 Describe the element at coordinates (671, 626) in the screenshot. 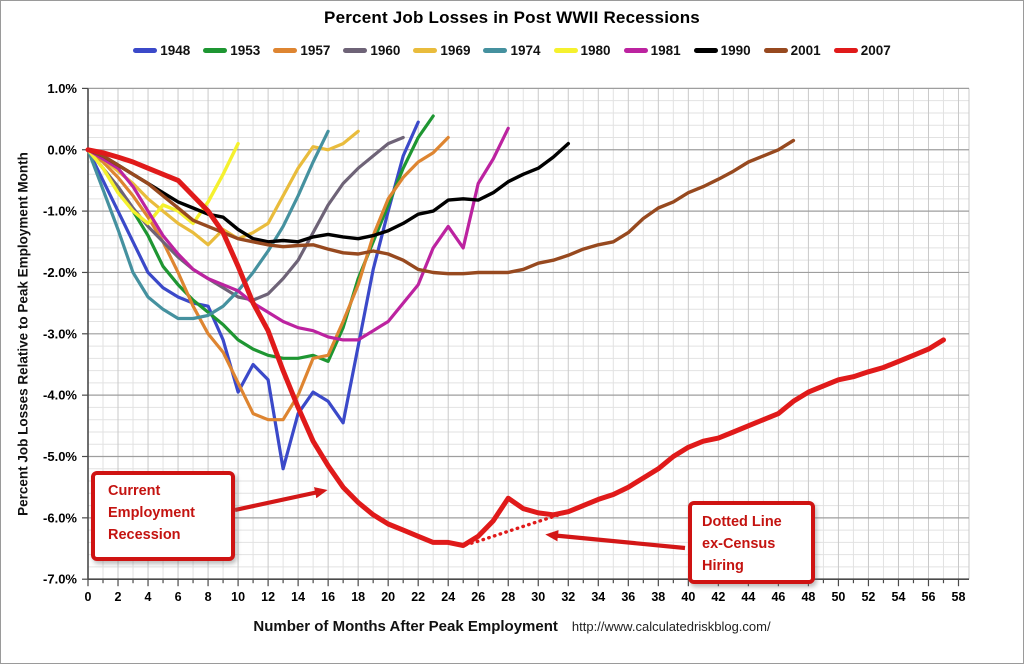

I see `site-url: http://www.calculatedriskblog.com/` at that location.